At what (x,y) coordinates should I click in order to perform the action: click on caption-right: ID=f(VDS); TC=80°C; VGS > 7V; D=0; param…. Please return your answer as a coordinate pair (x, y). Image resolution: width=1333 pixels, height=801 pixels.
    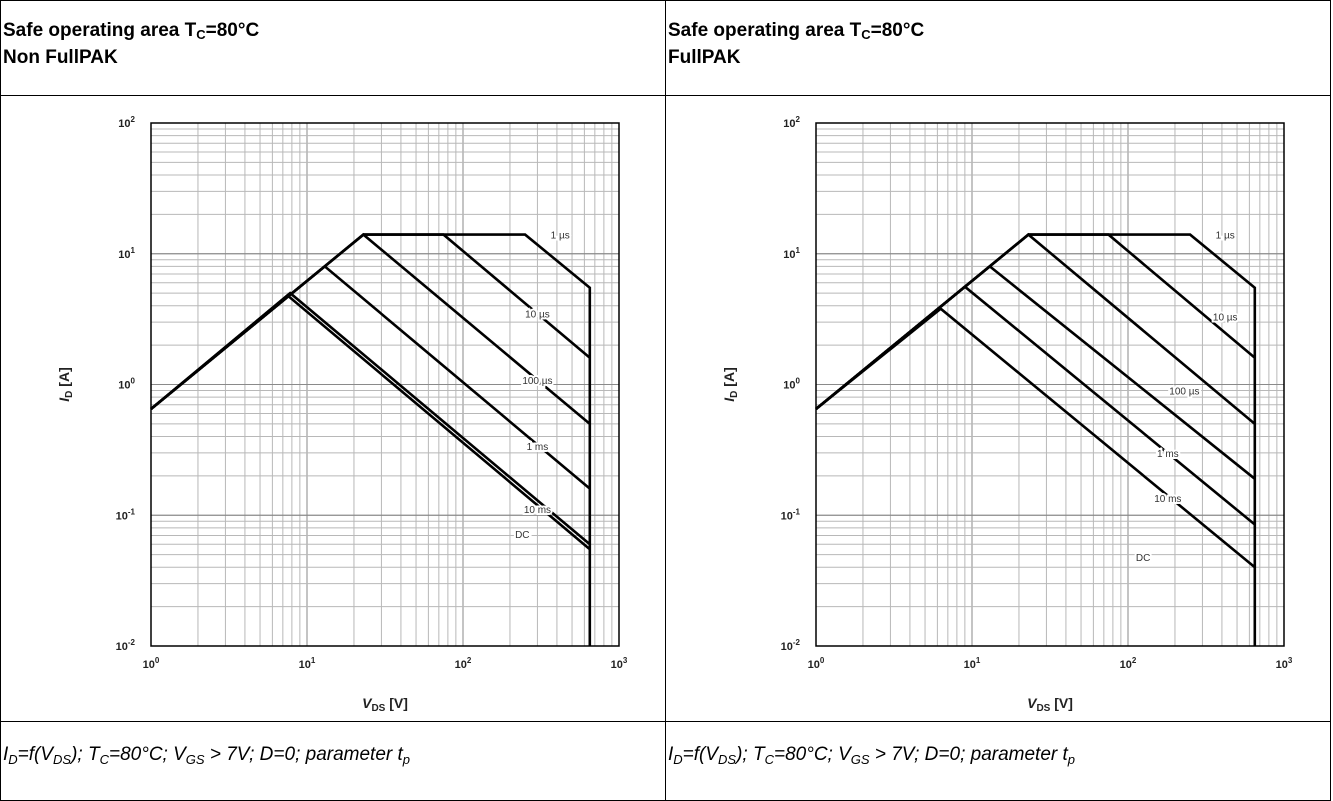
    Looking at the image, I should click on (998, 744).